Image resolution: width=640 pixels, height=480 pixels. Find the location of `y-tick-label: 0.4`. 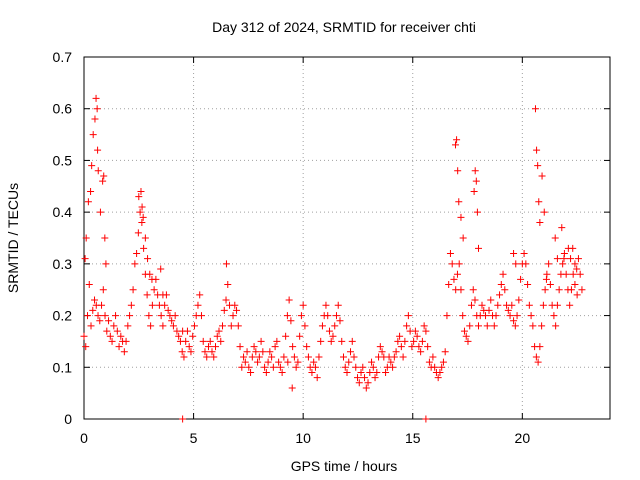

y-tick-label: 0.4 is located at coordinates (63, 212).